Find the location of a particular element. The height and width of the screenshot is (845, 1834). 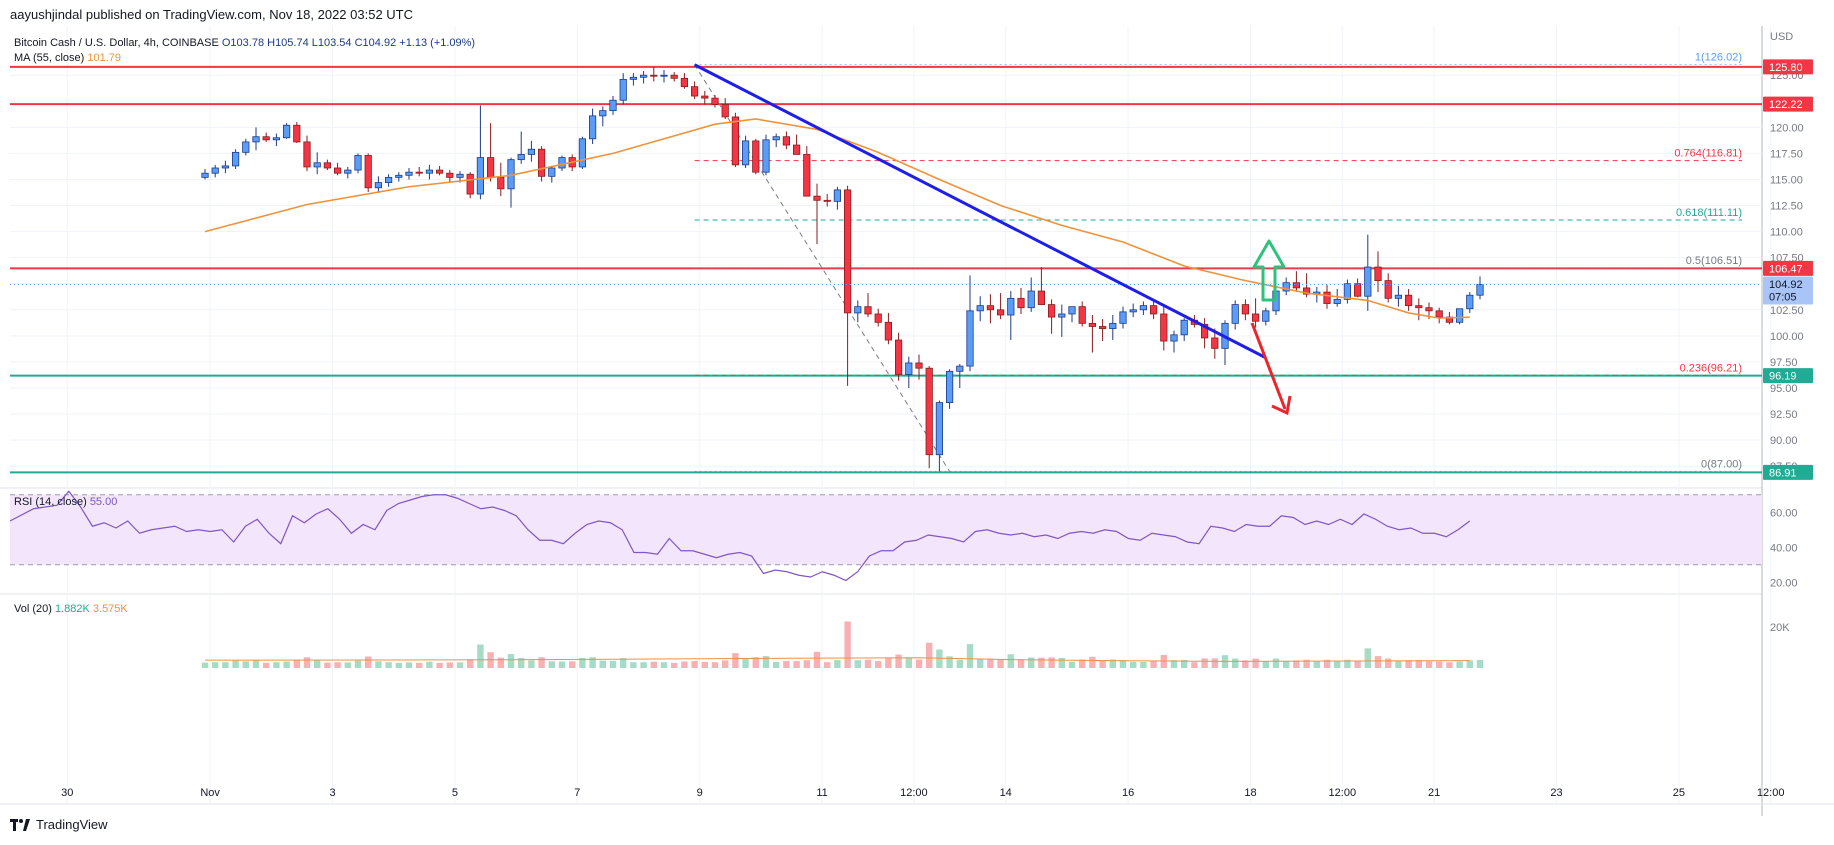

tradingview-brand: TradingView is located at coordinates (59, 824).